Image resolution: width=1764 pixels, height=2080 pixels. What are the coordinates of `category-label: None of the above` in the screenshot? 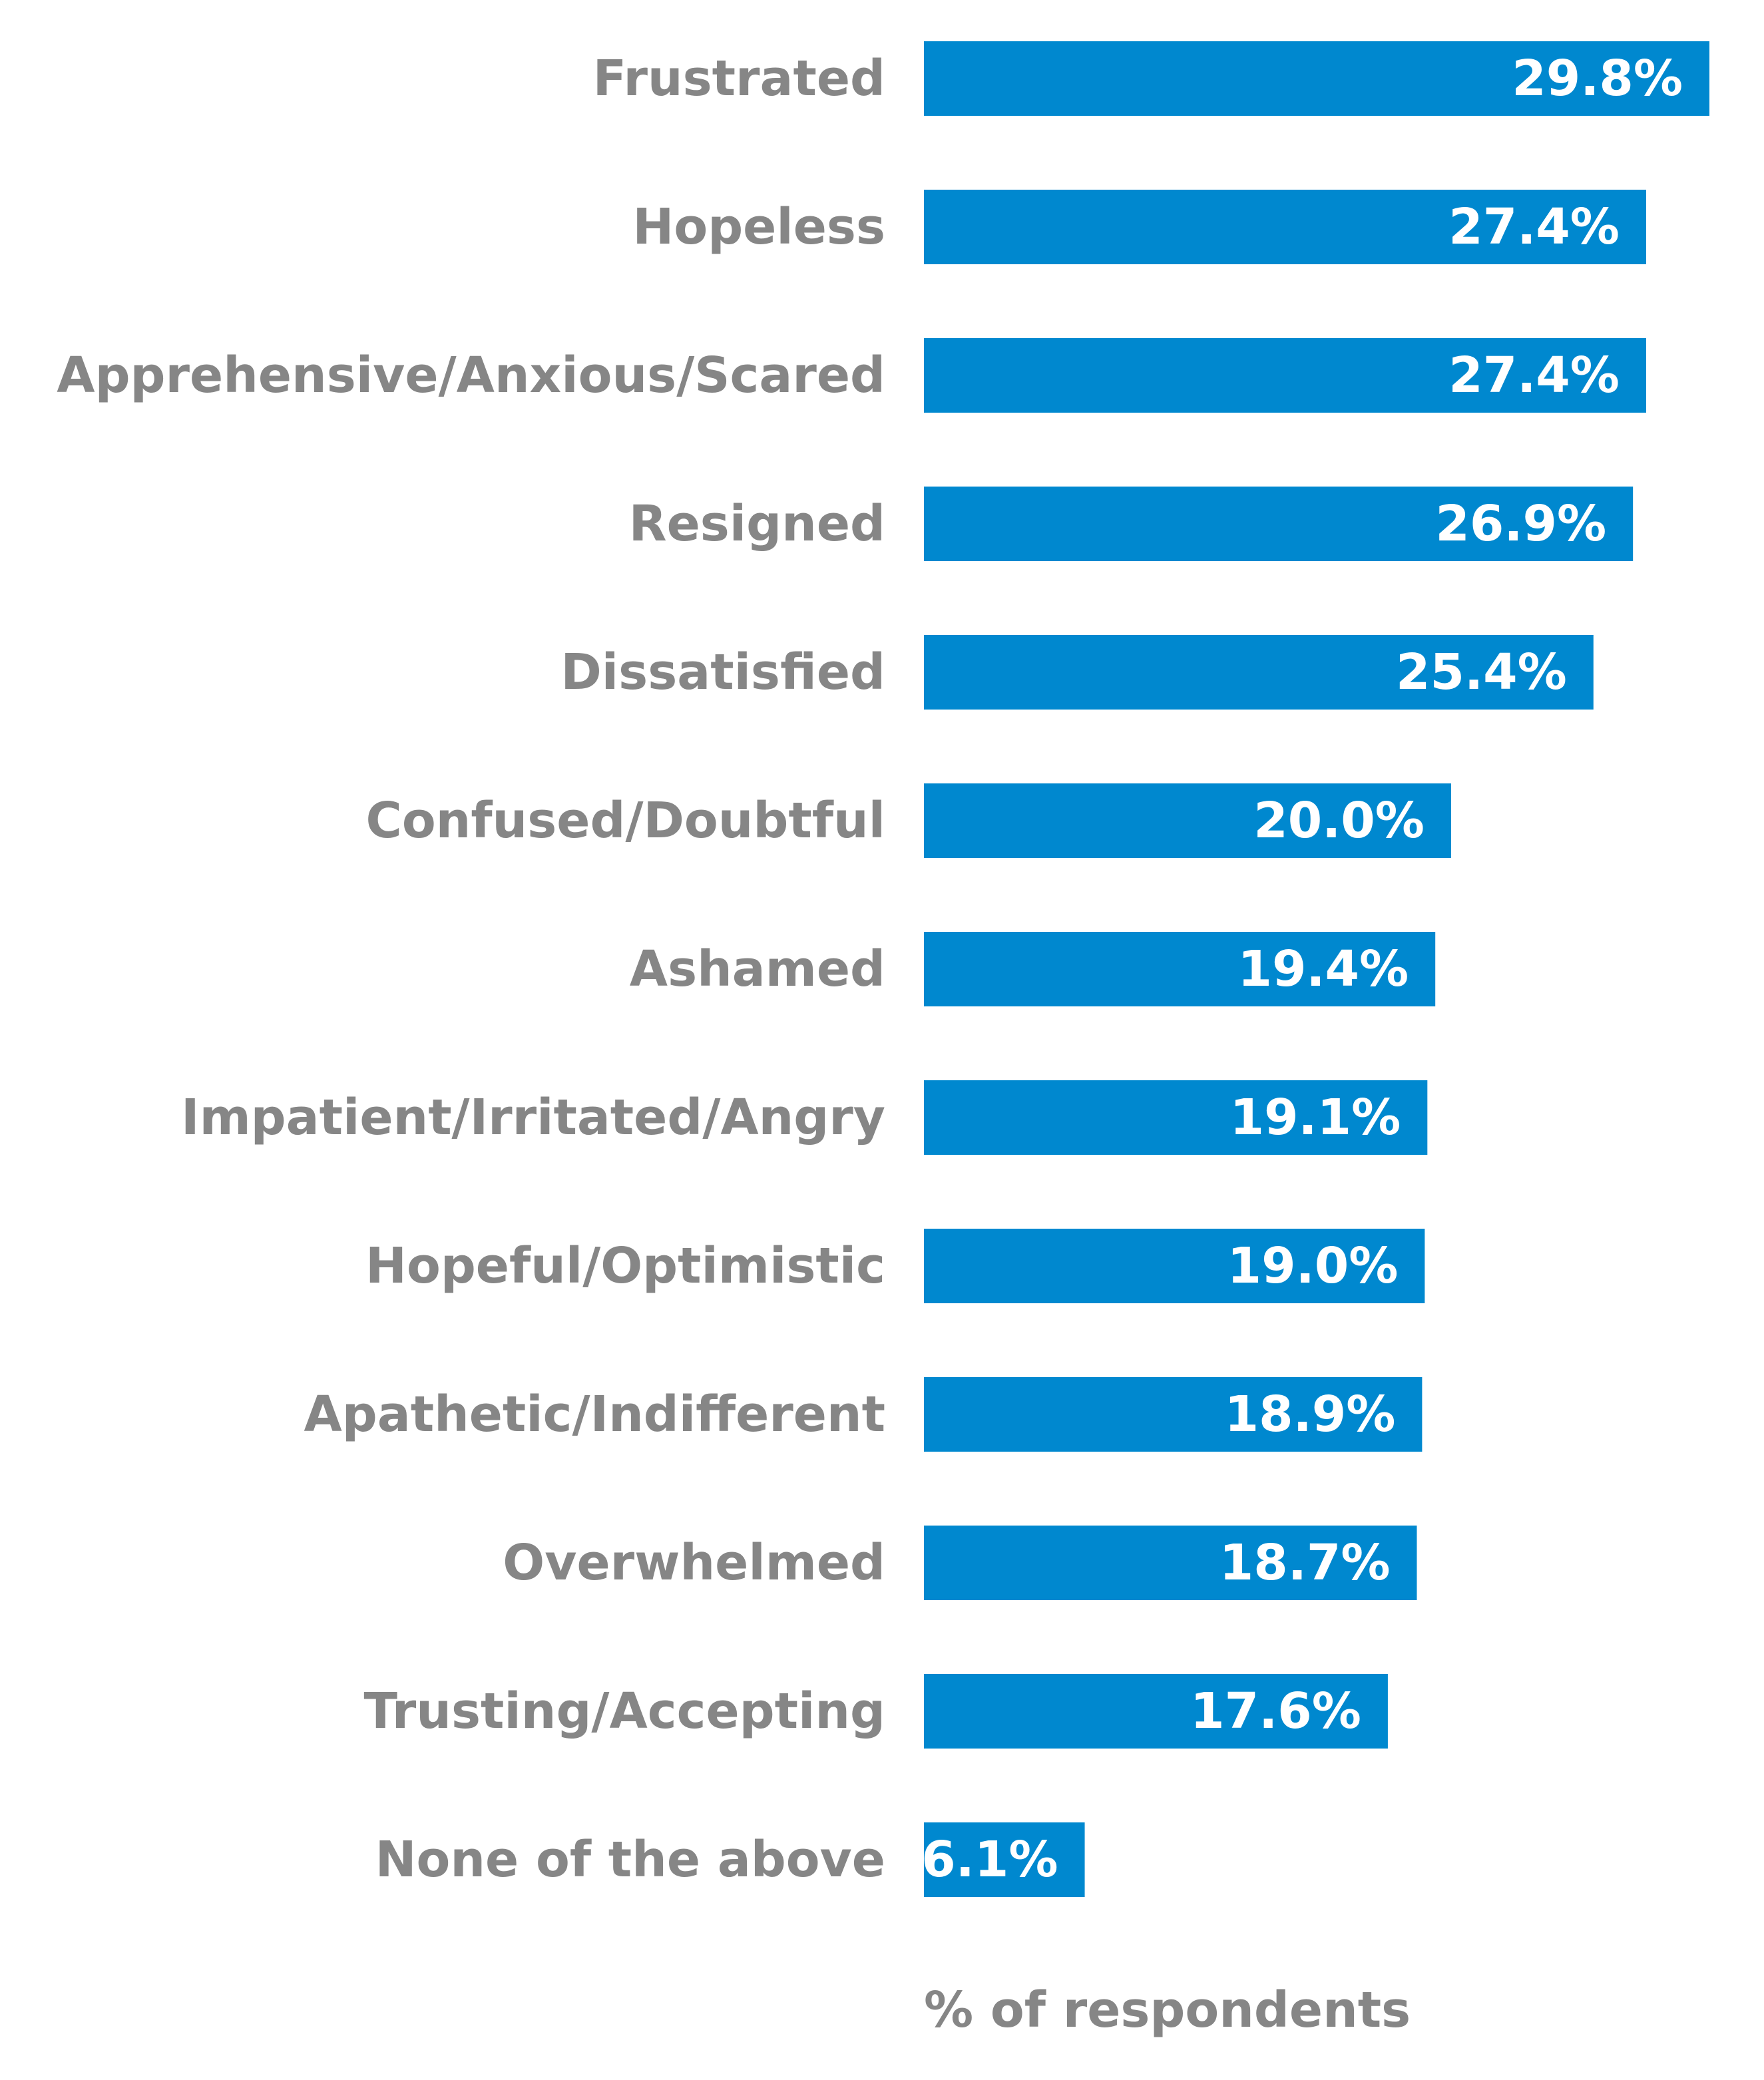 It's located at (630, 1859).